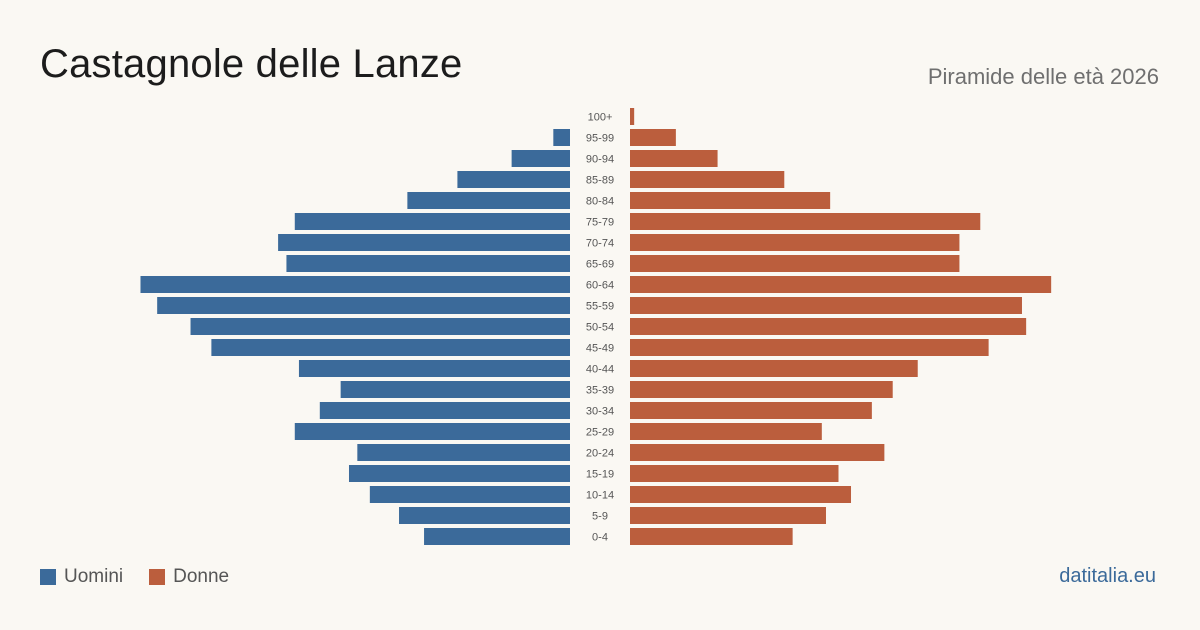  Describe the element at coordinates (600, 181) in the screenshot. I see `age-label-85-89: 85-89` at that location.